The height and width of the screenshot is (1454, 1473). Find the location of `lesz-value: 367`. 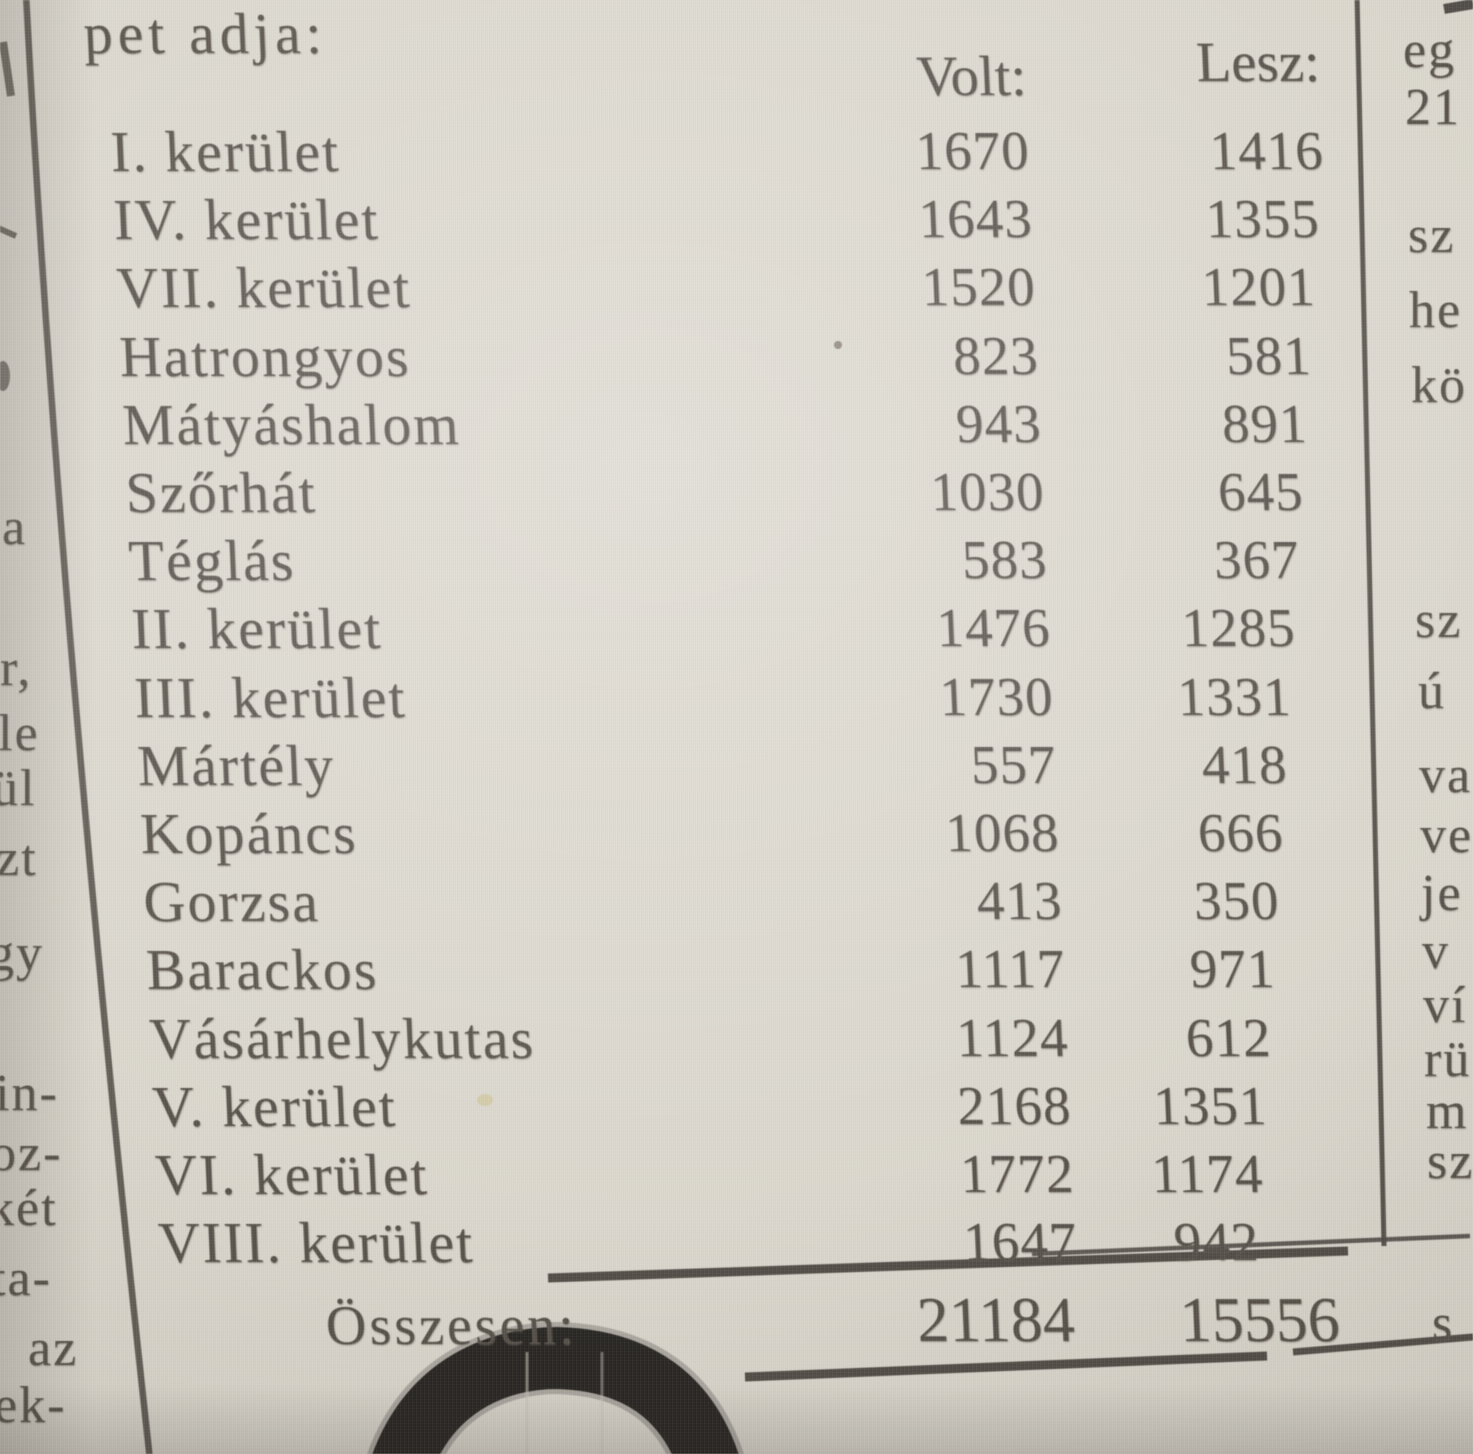

lesz-value: 367 is located at coordinates (1256, 560).